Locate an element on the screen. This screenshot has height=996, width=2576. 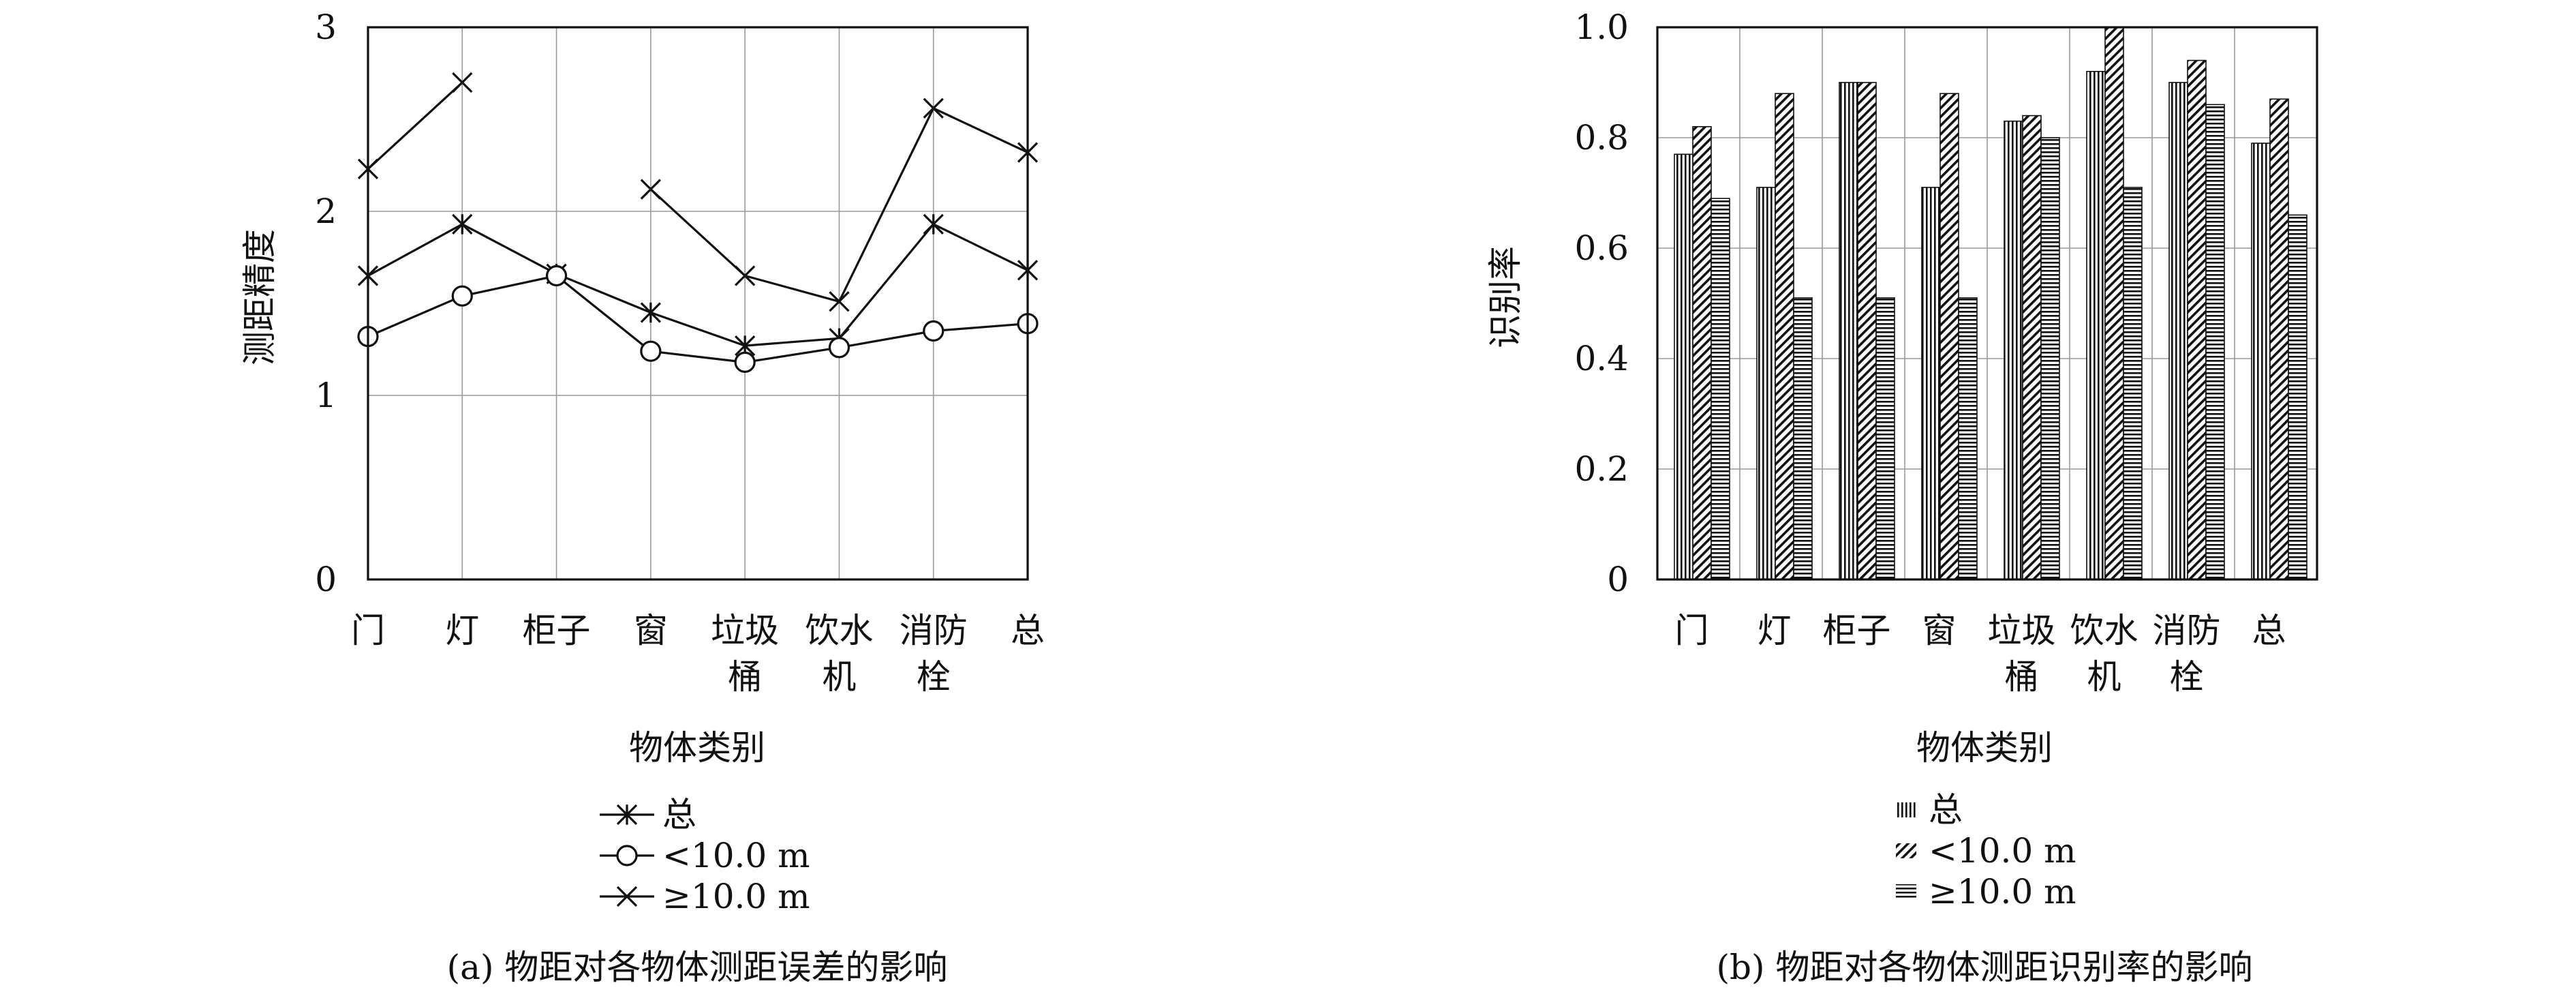
chart-a-y-tick-label: 0 is located at coordinates (326, 579).